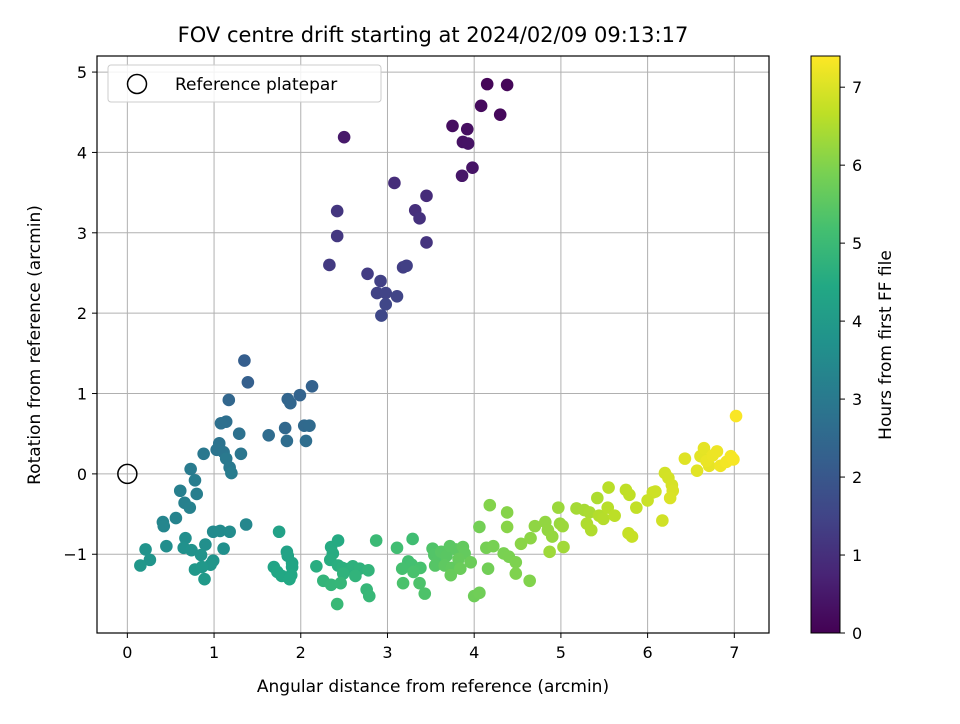 Image resolution: width=960 pixels, height=724 pixels. Describe the element at coordinates (82, 474) in the screenshot. I see `y-tick-label: 0` at that location.